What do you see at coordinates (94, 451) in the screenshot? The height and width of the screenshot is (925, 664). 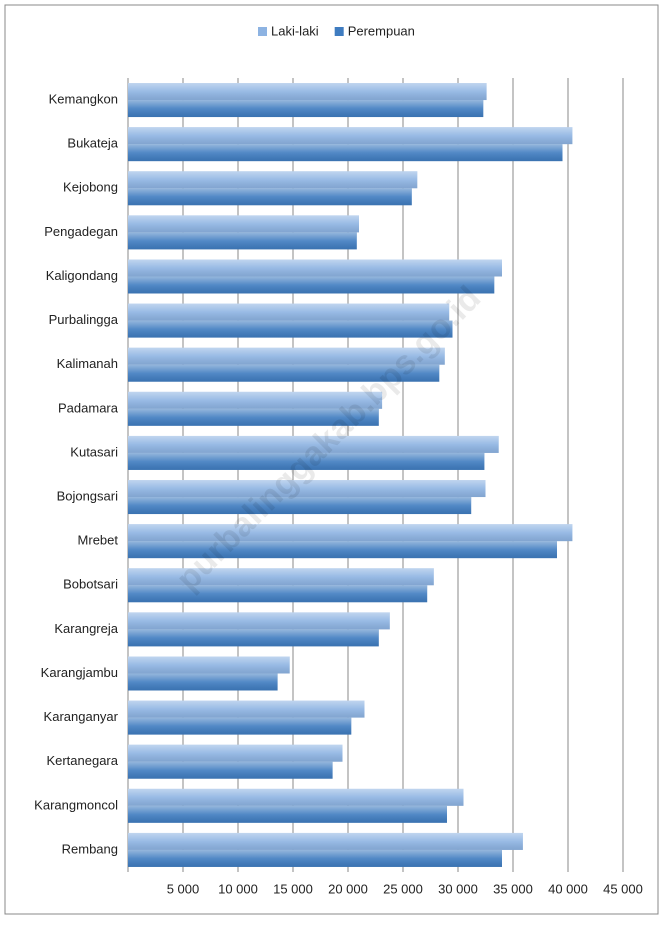 I see `y-tick-label: Kutasari` at bounding box center [94, 451].